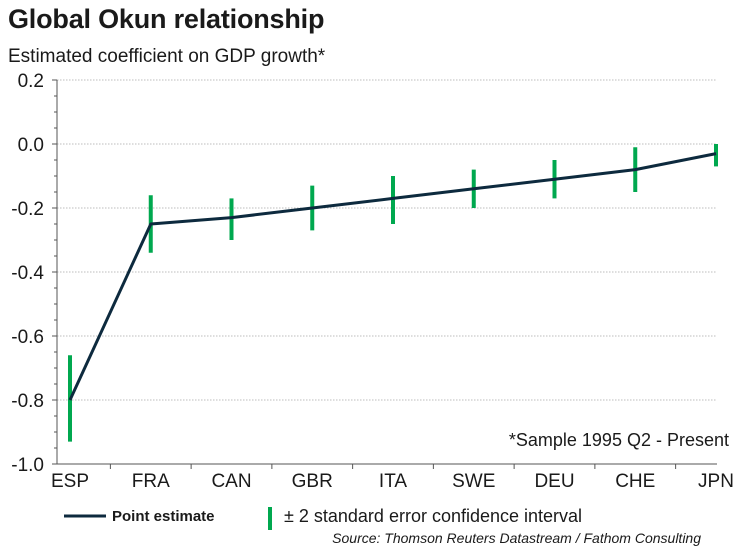  Describe the element at coordinates (167, 56) in the screenshot. I see `chart-subtitle: Estimated coefficient on GDP growth*` at that location.